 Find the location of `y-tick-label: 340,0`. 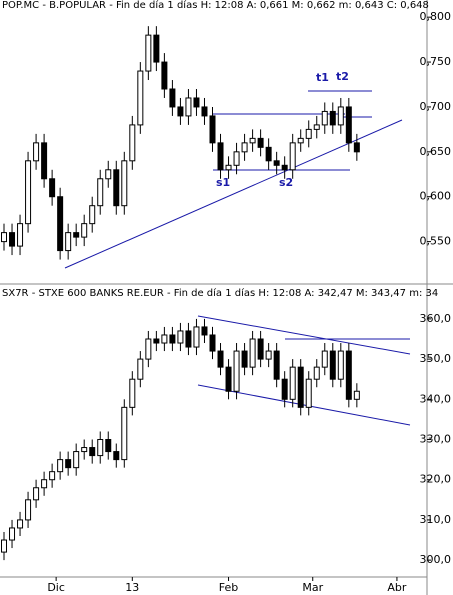

y-tick-label: 340,0 is located at coordinates (436, 398).